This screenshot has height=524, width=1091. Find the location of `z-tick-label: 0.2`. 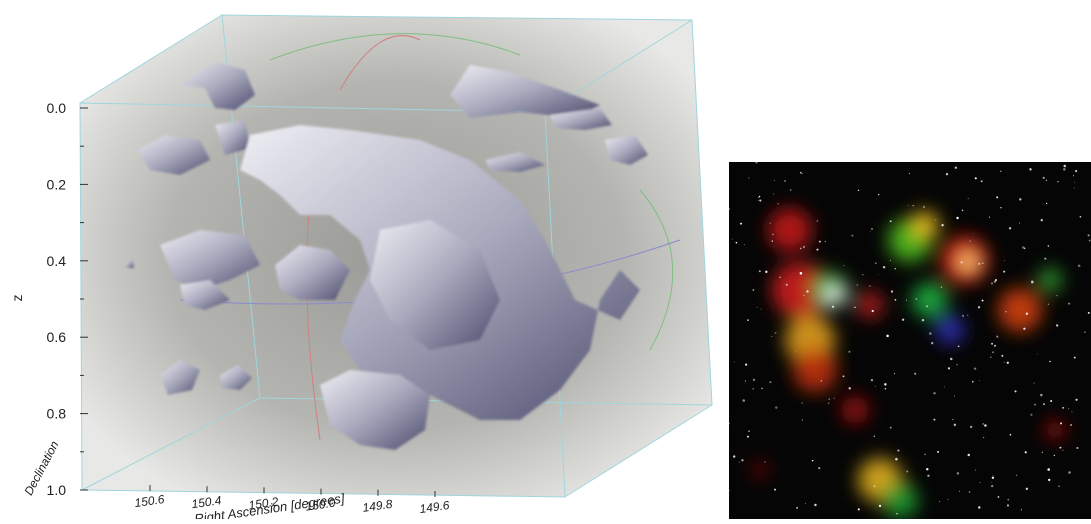

z-tick-label: 0.2 is located at coordinates (57, 184).